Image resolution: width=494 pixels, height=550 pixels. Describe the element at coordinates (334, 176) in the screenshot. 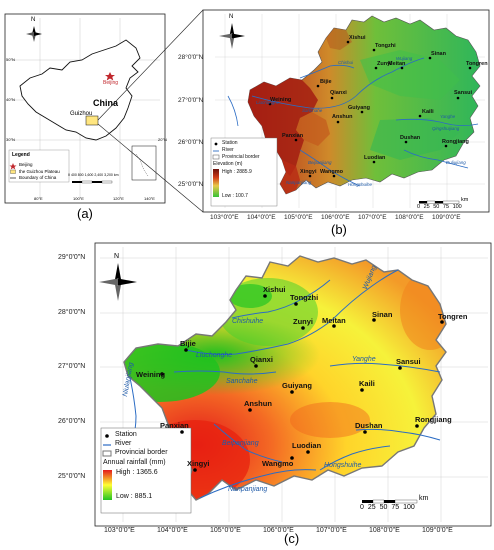

I see `b-station-wangmo` at that location.